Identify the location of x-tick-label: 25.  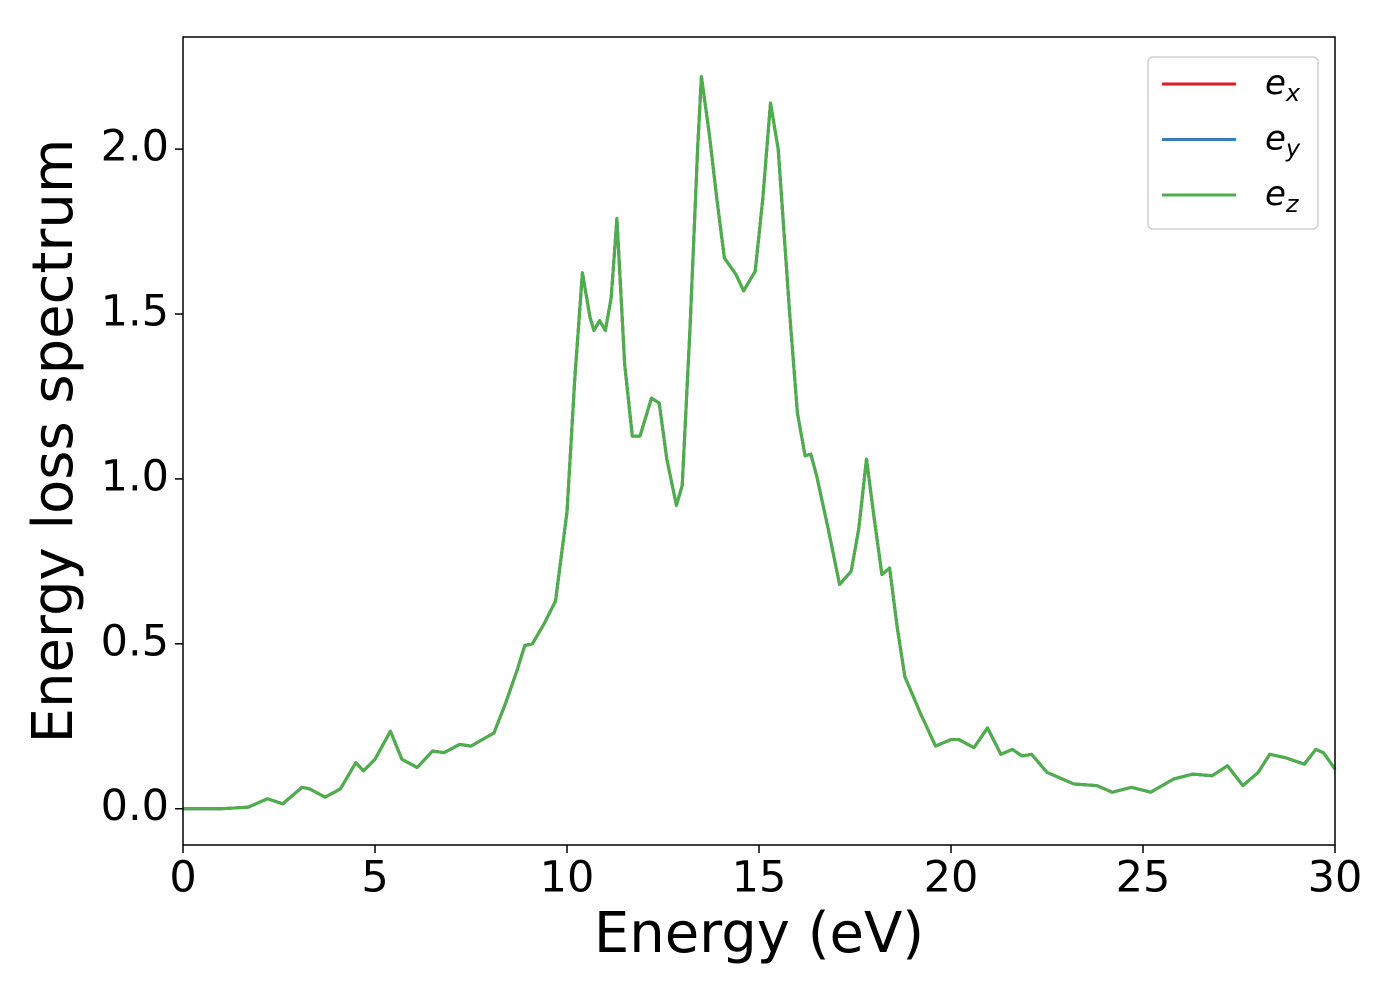
(1143, 878).